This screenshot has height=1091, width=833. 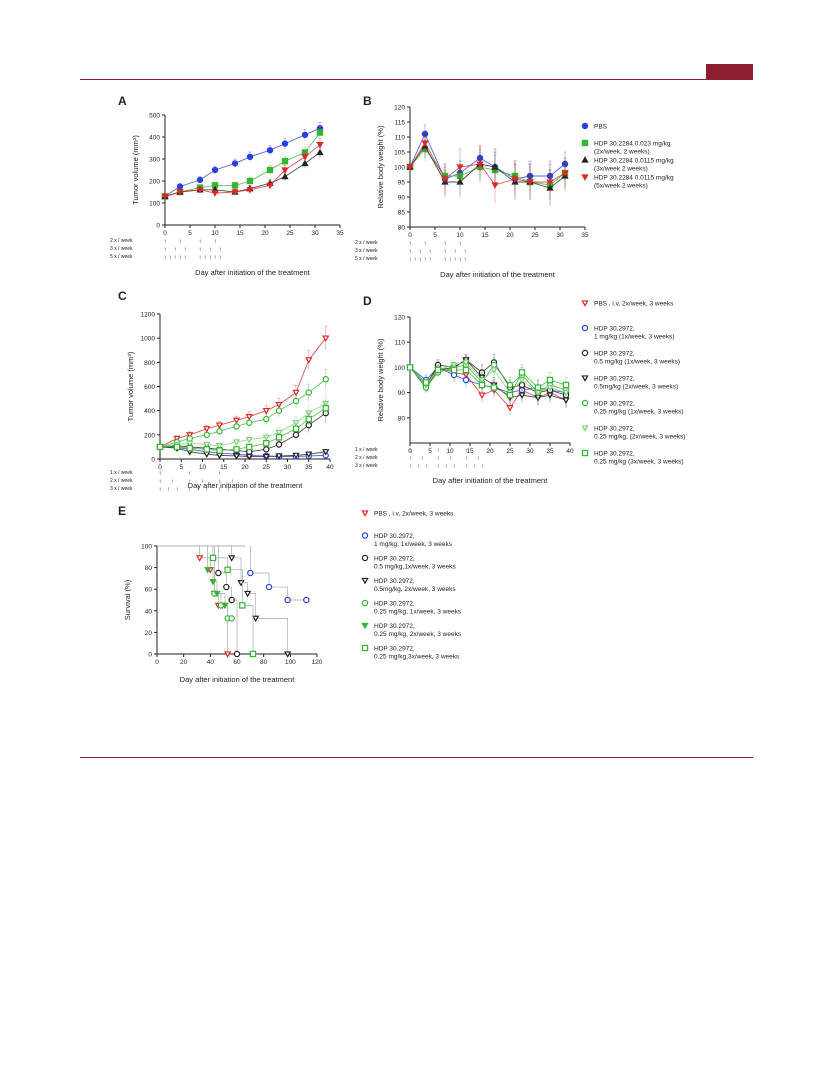 I want to click on y-tick-label: 1200, so click(x=148, y=315).